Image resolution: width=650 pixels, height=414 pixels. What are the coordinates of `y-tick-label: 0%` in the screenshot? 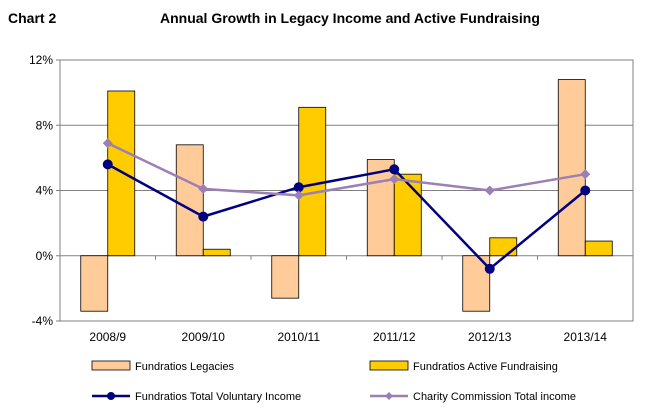 It's located at (45, 256).